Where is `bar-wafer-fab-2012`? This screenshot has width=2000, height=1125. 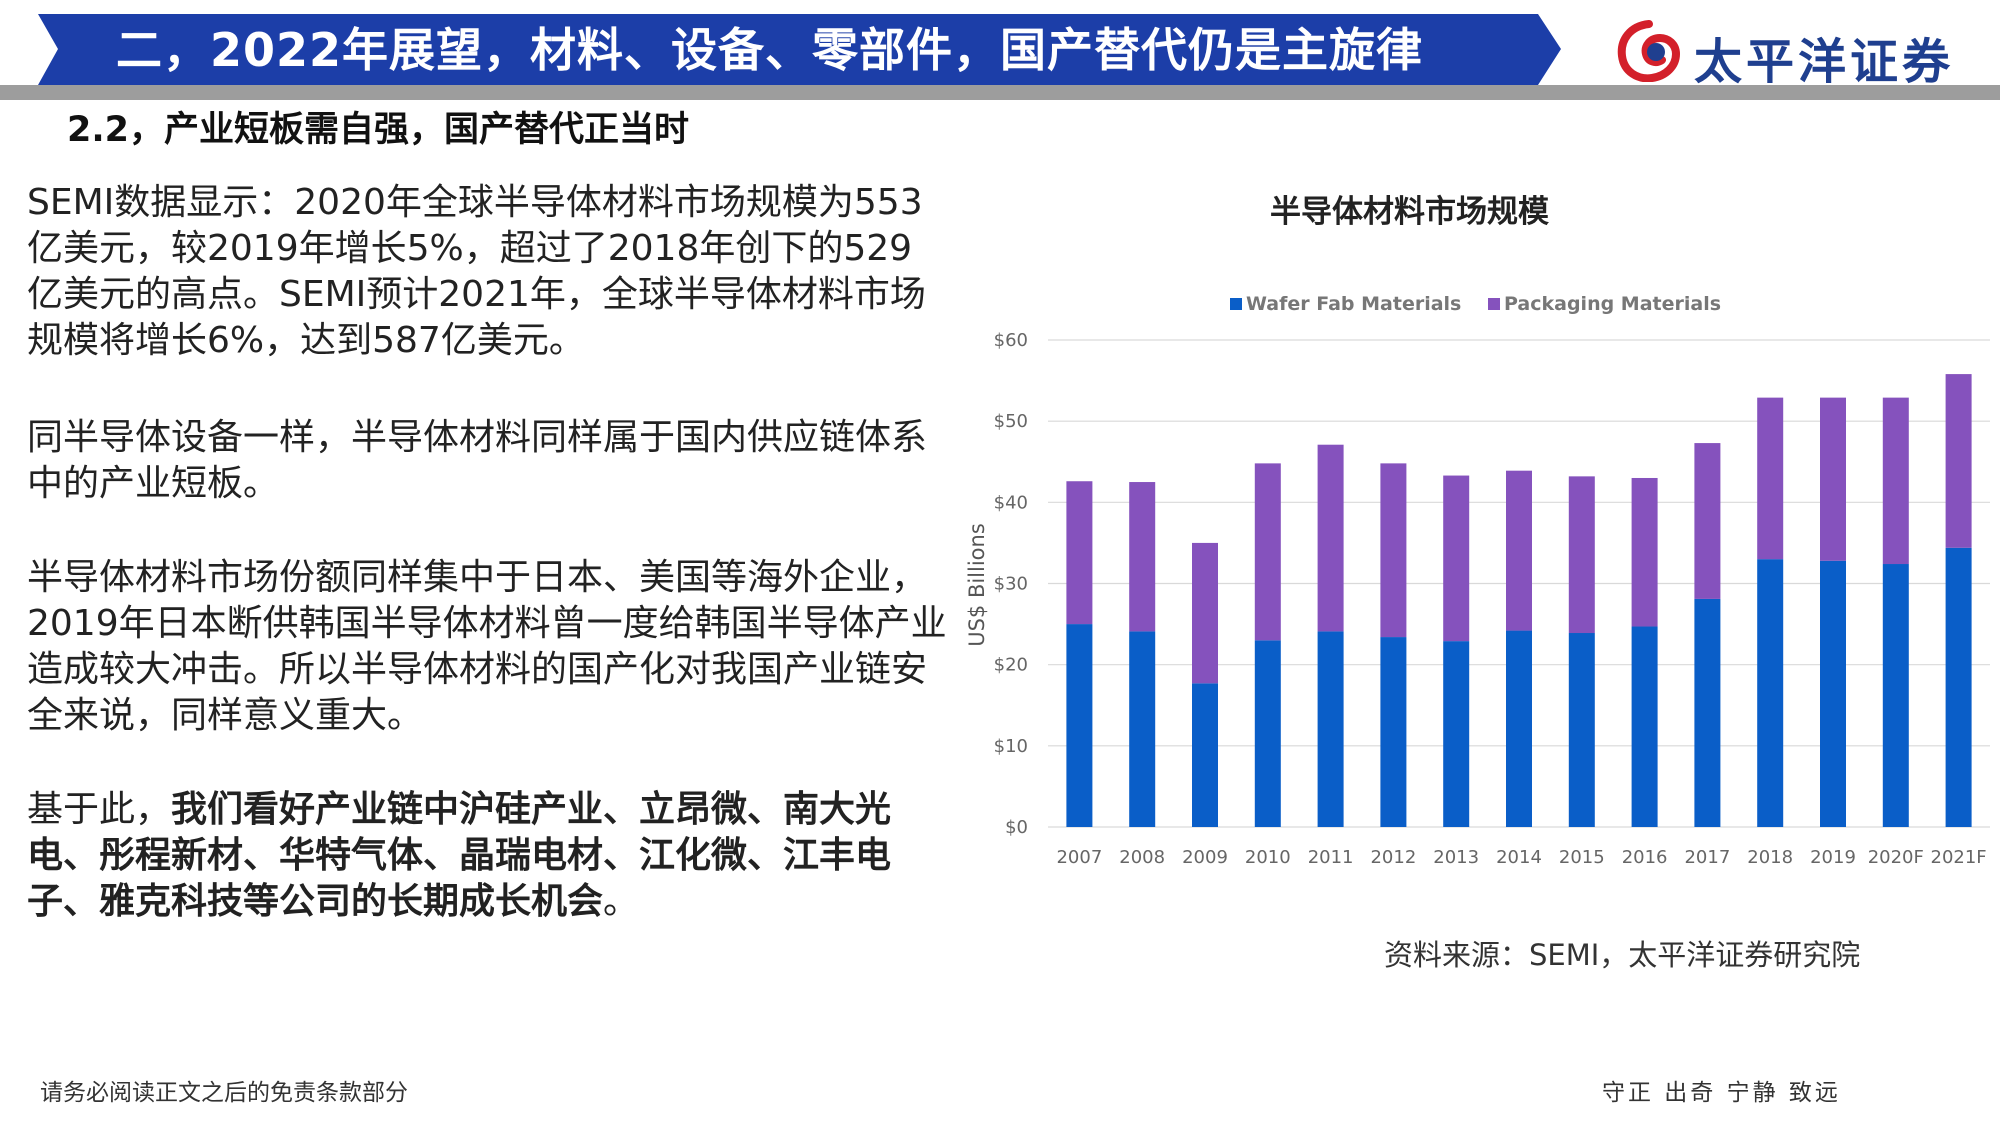 bar-wafer-fab-2012 is located at coordinates (1393, 732).